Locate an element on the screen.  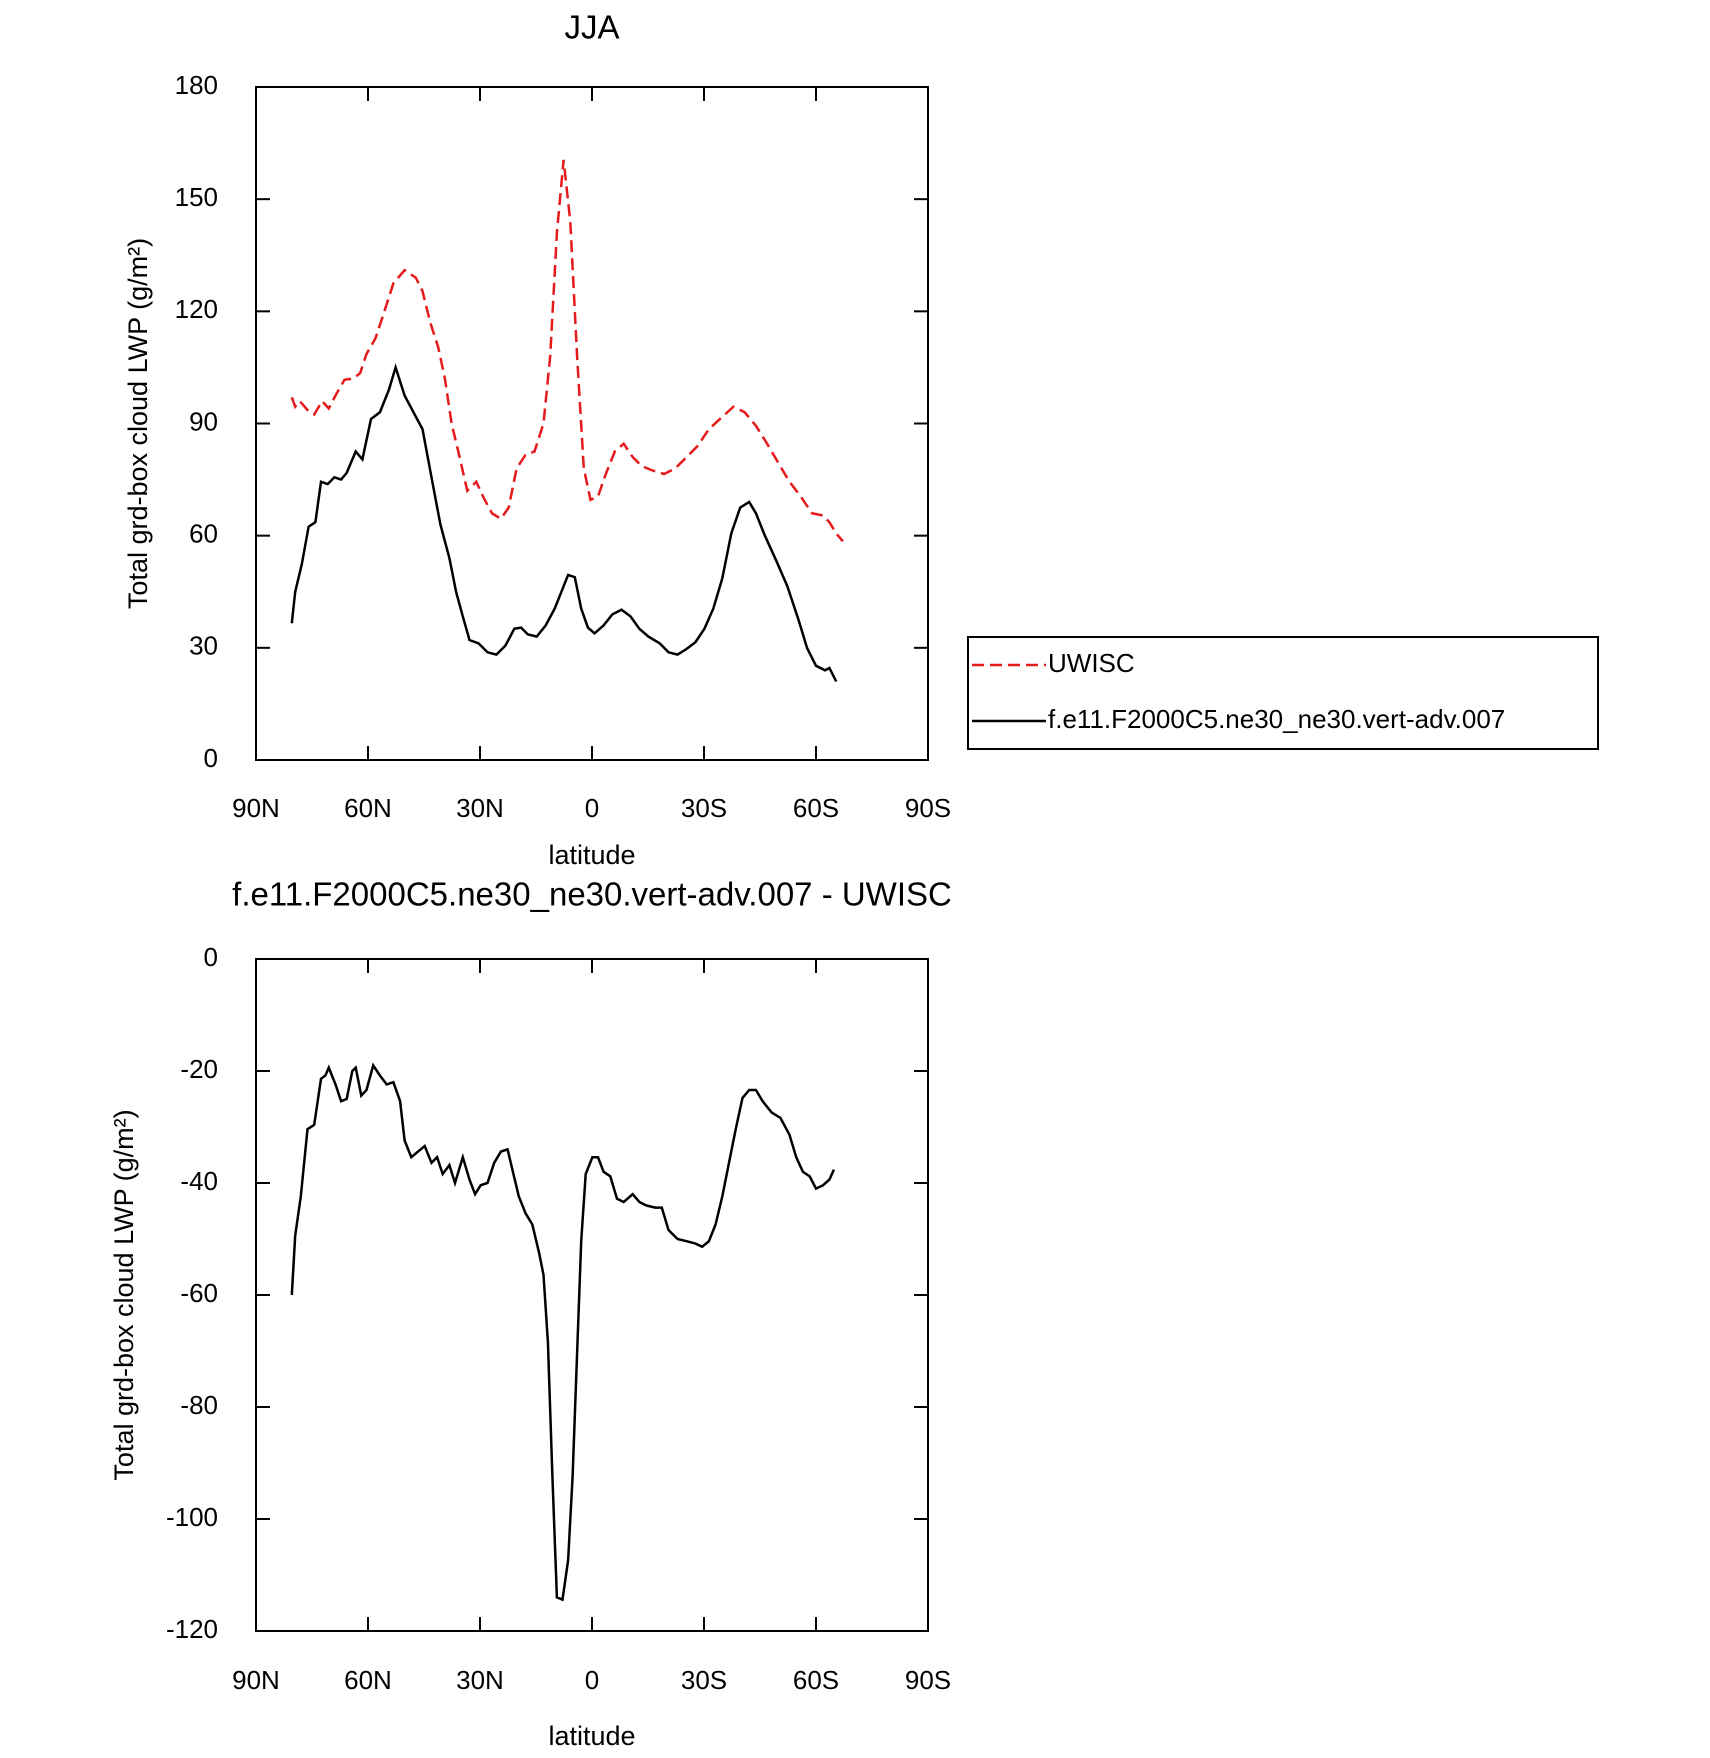
y-tick-label: -80 is located at coordinates (199, 1405).